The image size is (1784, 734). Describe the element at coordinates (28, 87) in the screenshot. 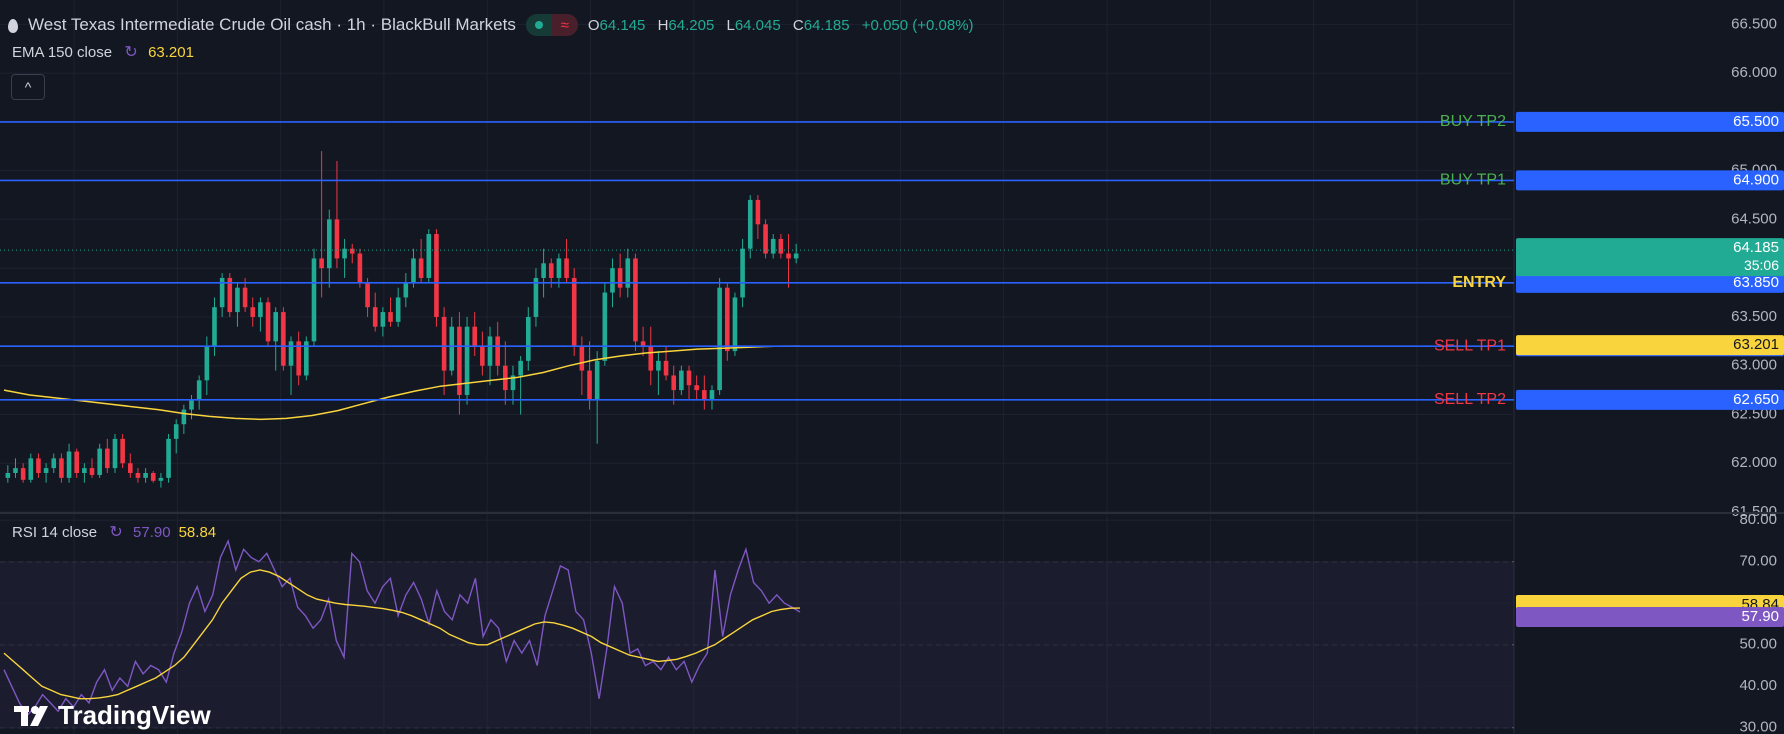

I see `collapse-legend-button: ^` at that location.